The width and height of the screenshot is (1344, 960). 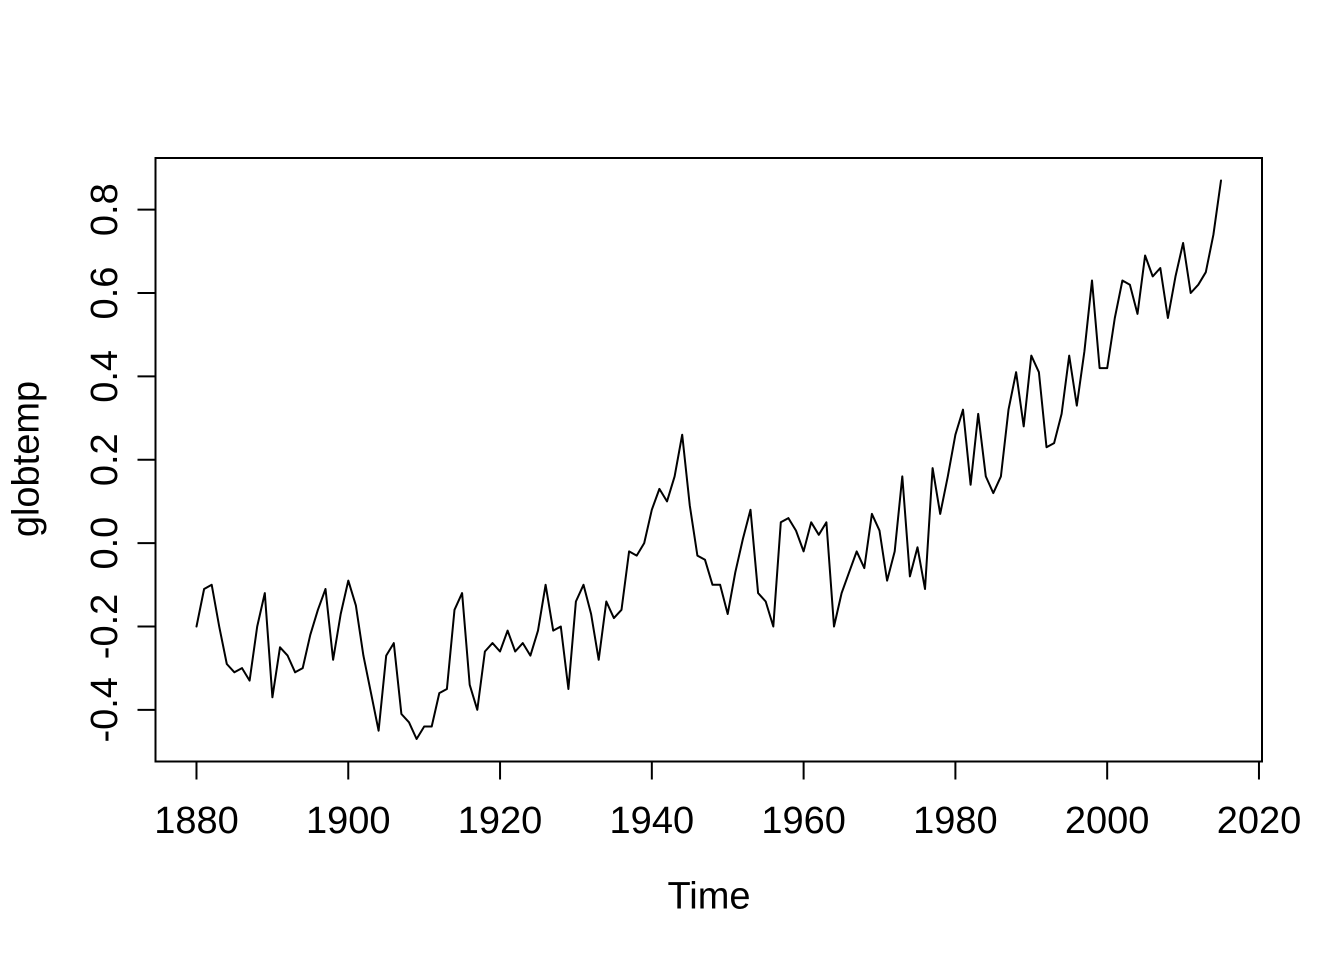 What do you see at coordinates (26, 459) in the screenshot?
I see `y-axis-title: globtemp` at bounding box center [26, 459].